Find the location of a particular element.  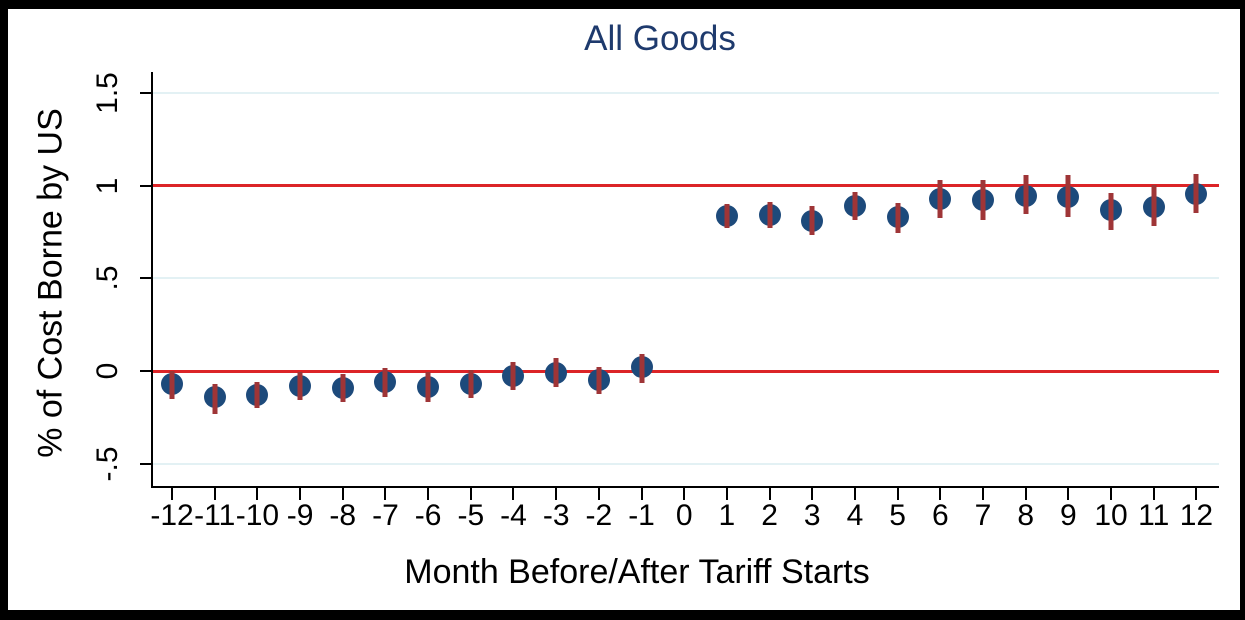

x-tick-label: 11 is located at coordinates (1154, 515).